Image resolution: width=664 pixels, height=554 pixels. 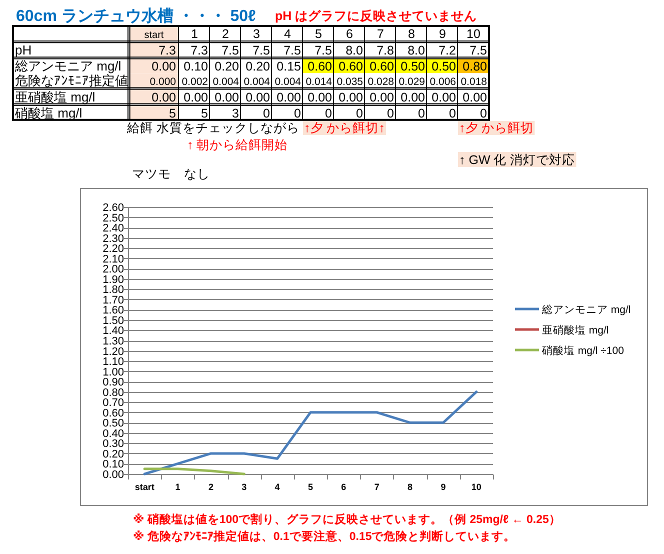 What do you see at coordinates (496, 128) in the screenshot?
I see `note: ↑夕 から餌切` at bounding box center [496, 128].